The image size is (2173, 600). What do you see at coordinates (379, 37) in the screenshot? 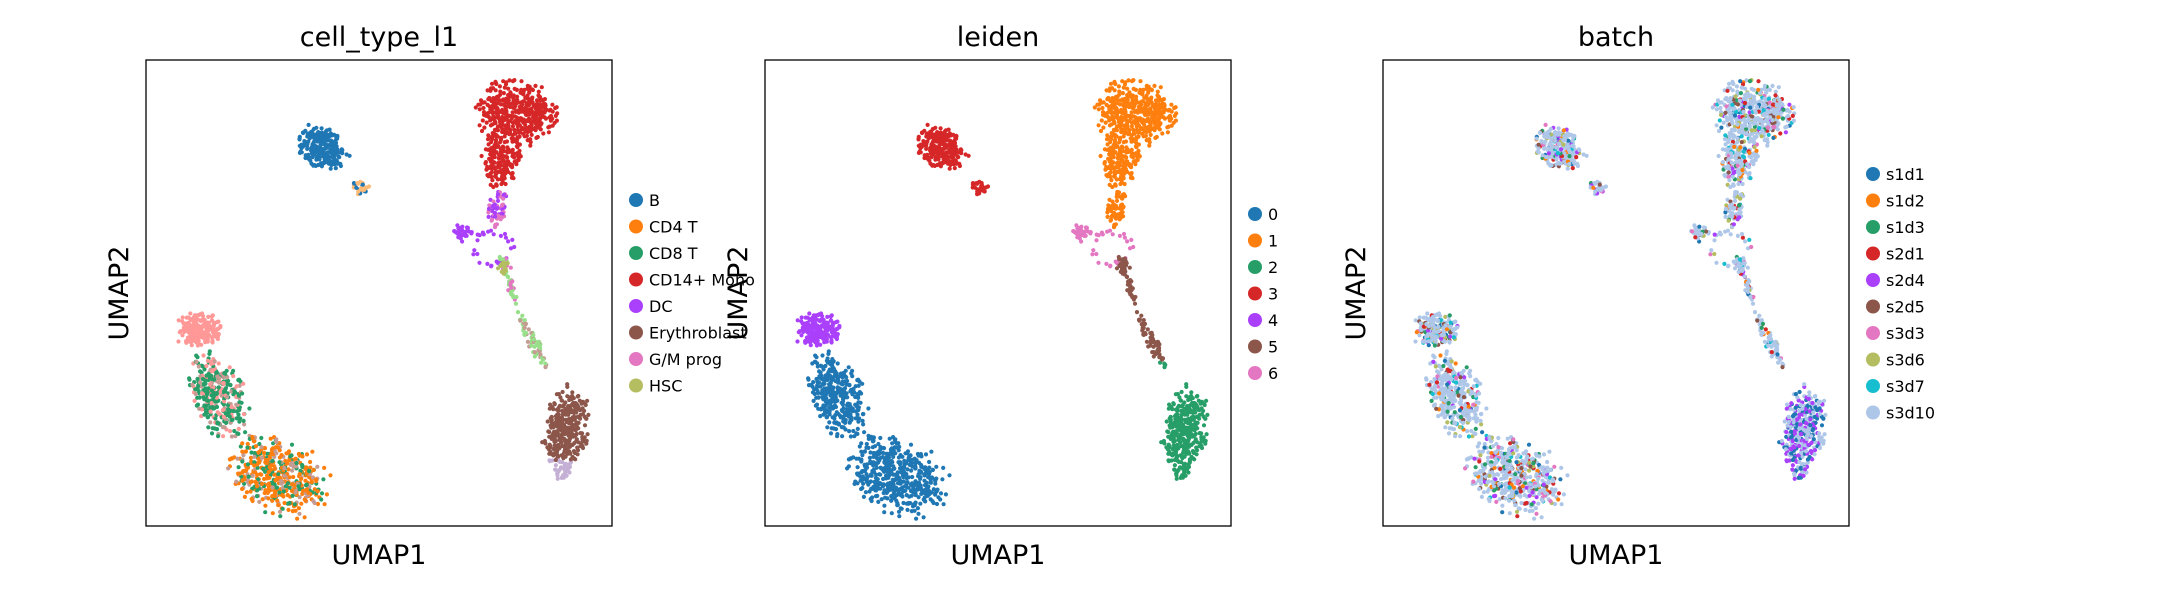
I see `panel-title: cell_type_l1` at bounding box center [379, 37].